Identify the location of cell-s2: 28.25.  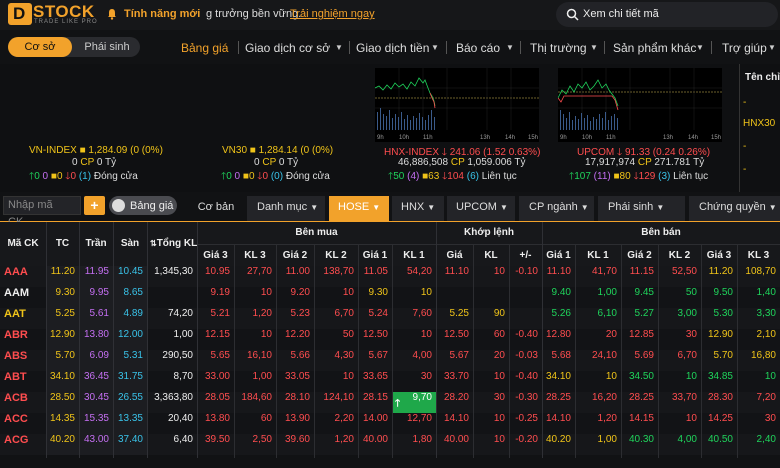
(641, 397).